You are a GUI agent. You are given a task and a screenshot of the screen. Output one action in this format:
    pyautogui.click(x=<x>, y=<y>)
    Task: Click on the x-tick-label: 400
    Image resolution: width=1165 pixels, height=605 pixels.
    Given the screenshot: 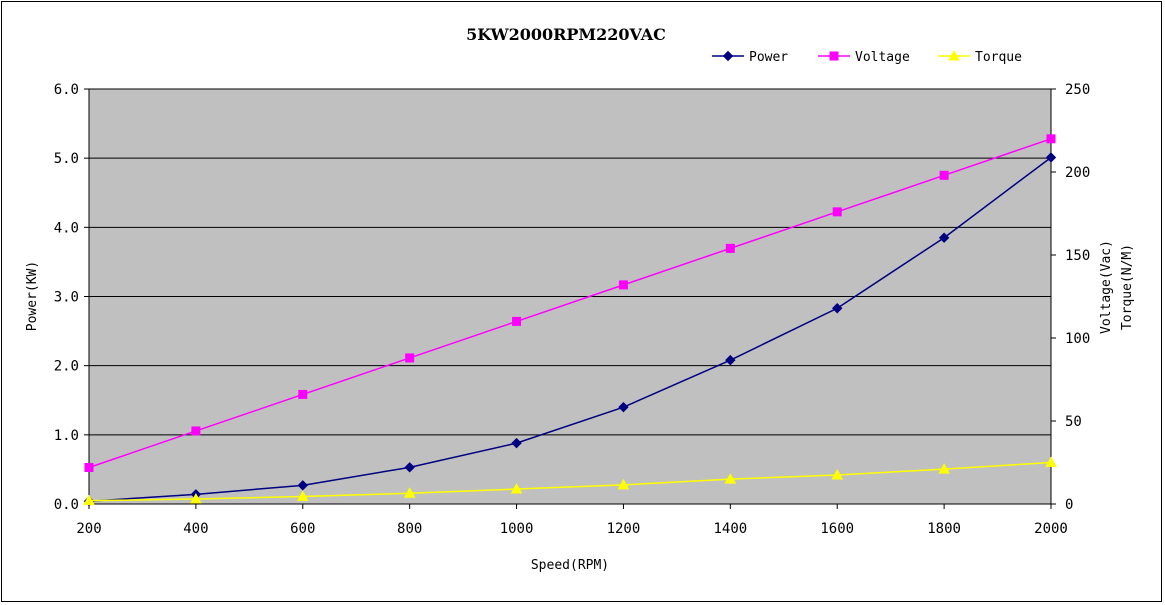 What is the action you would take?
    pyautogui.click(x=195, y=529)
    